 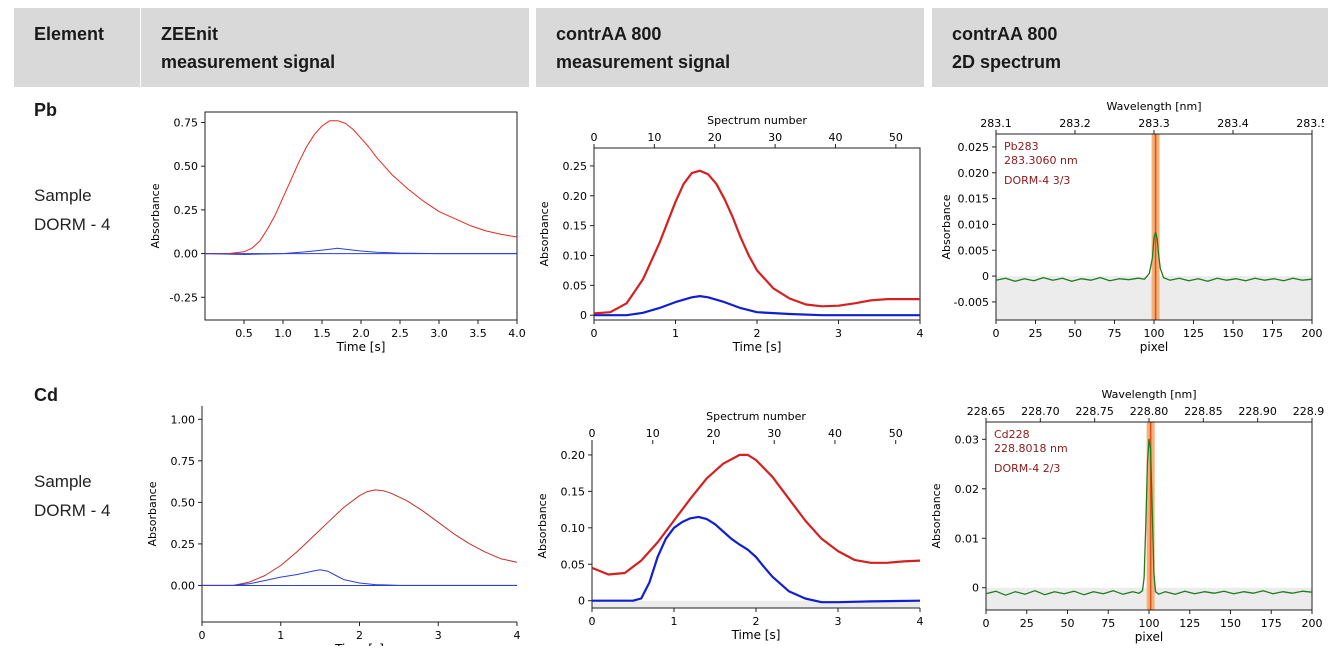 I want to click on x2-tick-label: 228.90, so click(x=1257, y=411).